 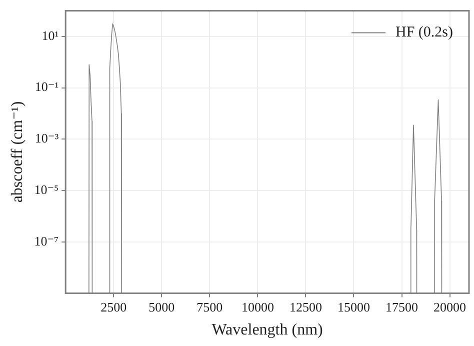 I want to click on x-axis-title: Wavelength (nm), so click(x=267, y=330).